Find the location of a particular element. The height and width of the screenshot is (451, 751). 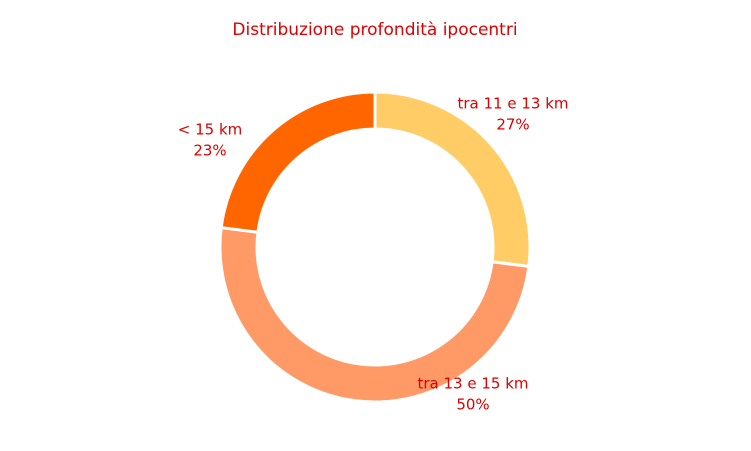

segment-value-label: 50% is located at coordinates (472, 405).